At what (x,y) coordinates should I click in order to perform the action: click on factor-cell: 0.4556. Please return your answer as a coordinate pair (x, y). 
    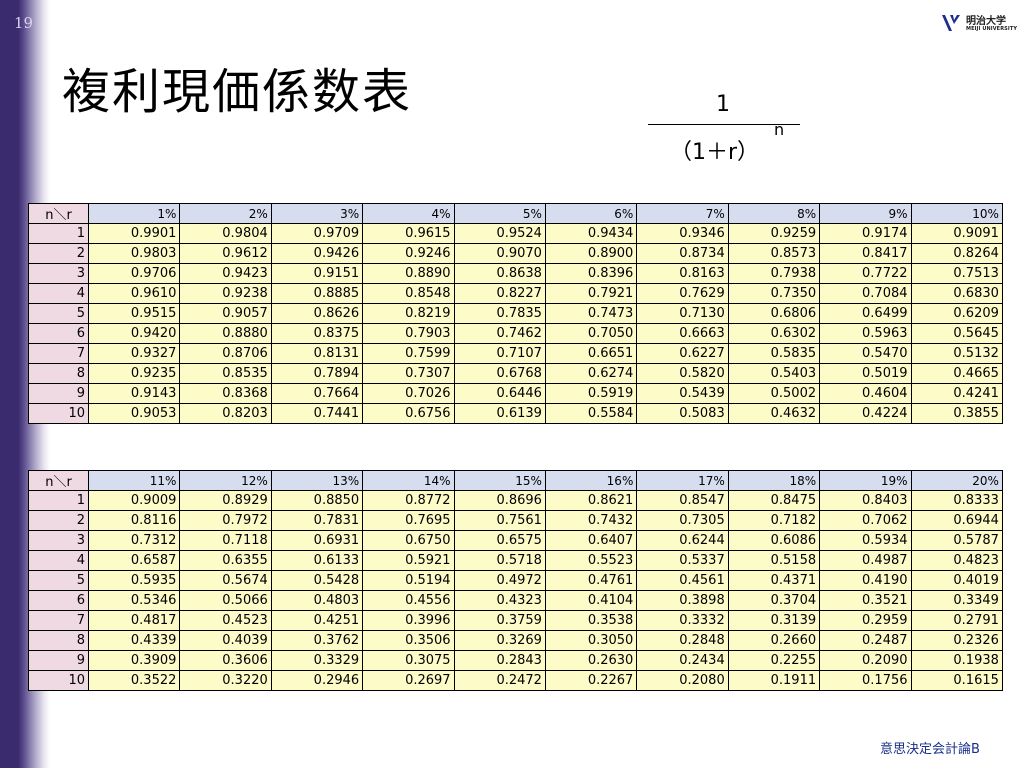
    Looking at the image, I should click on (408, 600).